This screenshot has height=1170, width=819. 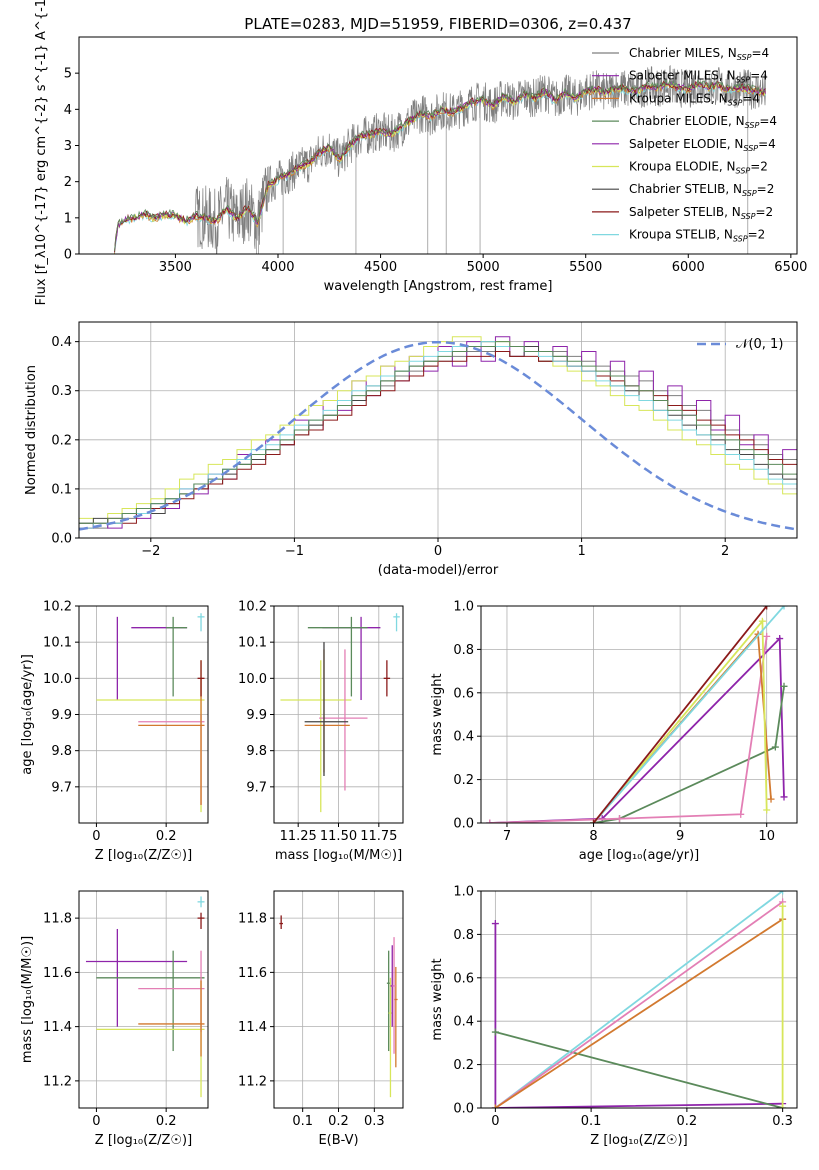 I want to click on y-tick-label: 0.3, so click(x=61, y=391).